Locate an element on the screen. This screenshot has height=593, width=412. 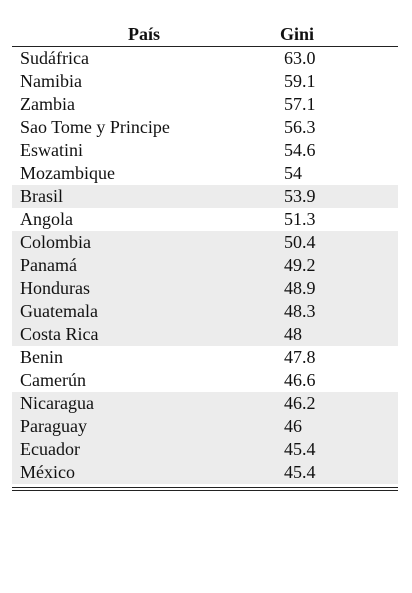
table-row: Brasil 53.9 is located at coordinates (205, 196).